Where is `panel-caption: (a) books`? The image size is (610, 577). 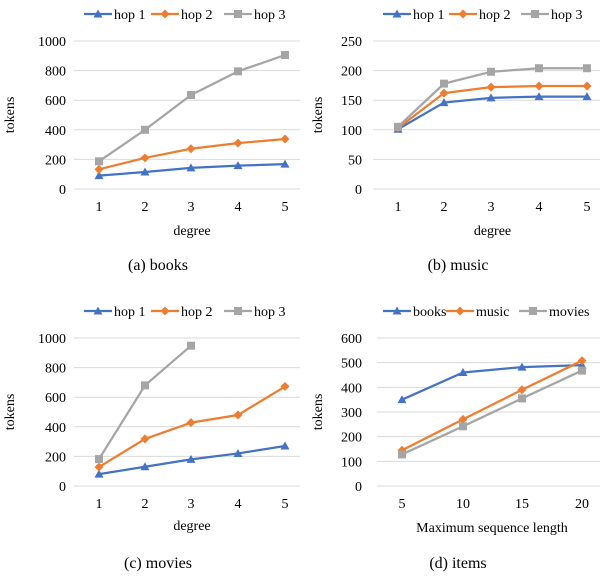 panel-caption: (a) books is located at coordinates (158, 265).